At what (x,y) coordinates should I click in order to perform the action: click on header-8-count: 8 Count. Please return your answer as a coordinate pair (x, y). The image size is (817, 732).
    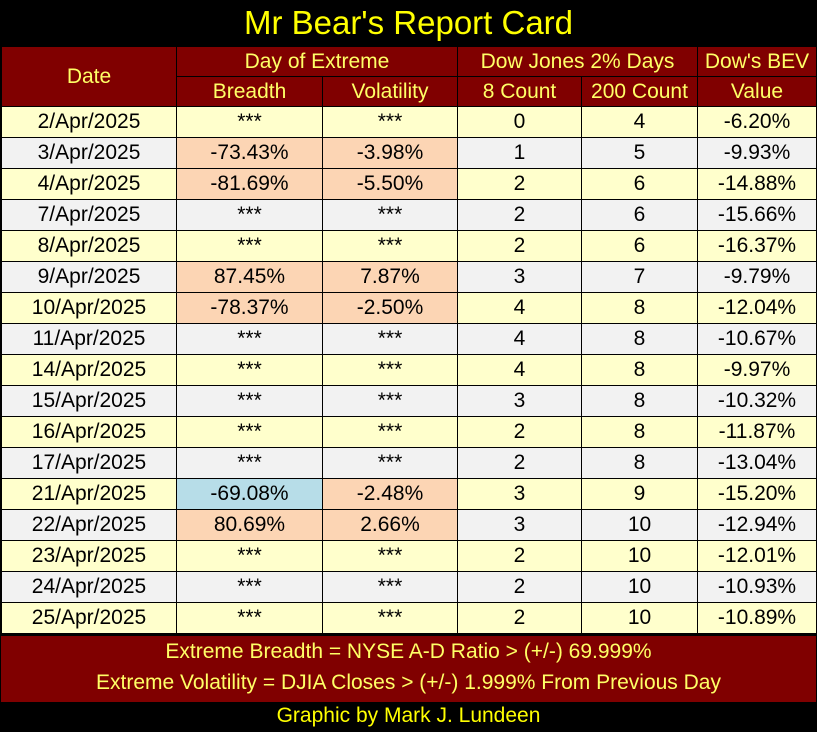
    Looking at the image, I should click on (519, 91).